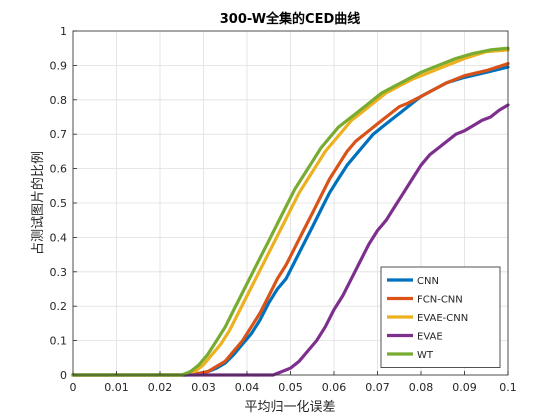 The width and height of the screenshot is (560, 420). Describe the element at coordinates (59, 65) in the screenshot. I see `y-tick-label: 0.9` at that location.